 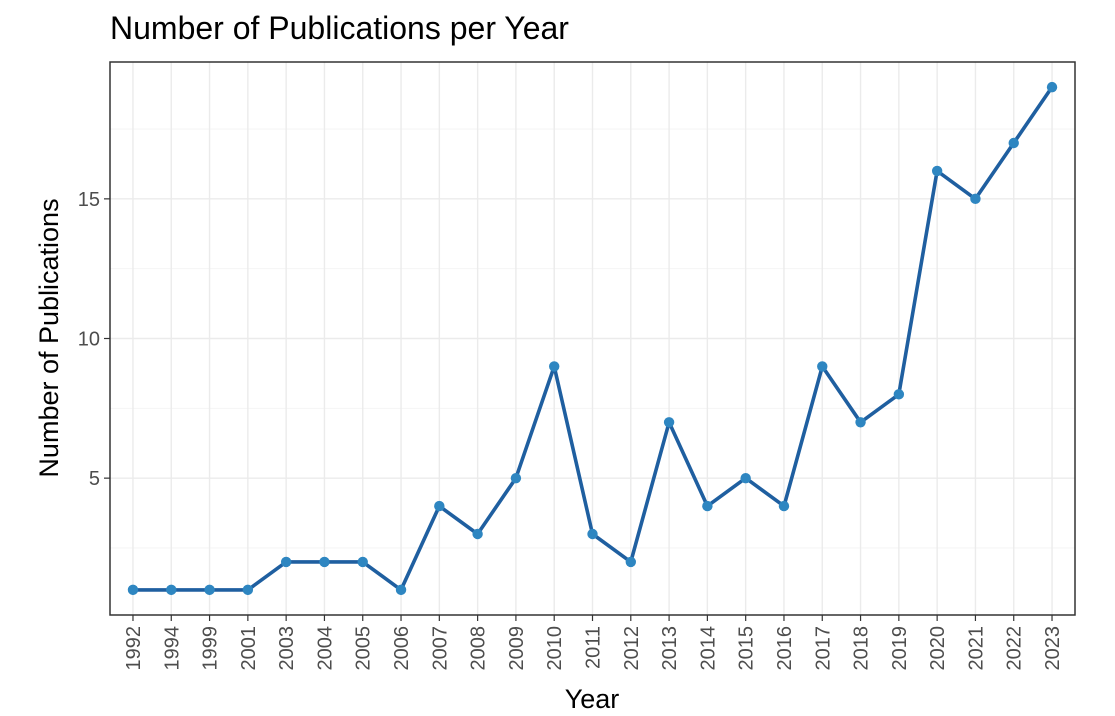 What do you see at coordinates (1052, 87) in the screenshot?
I see `data-point-2023` at bounding box center [1052, 87].